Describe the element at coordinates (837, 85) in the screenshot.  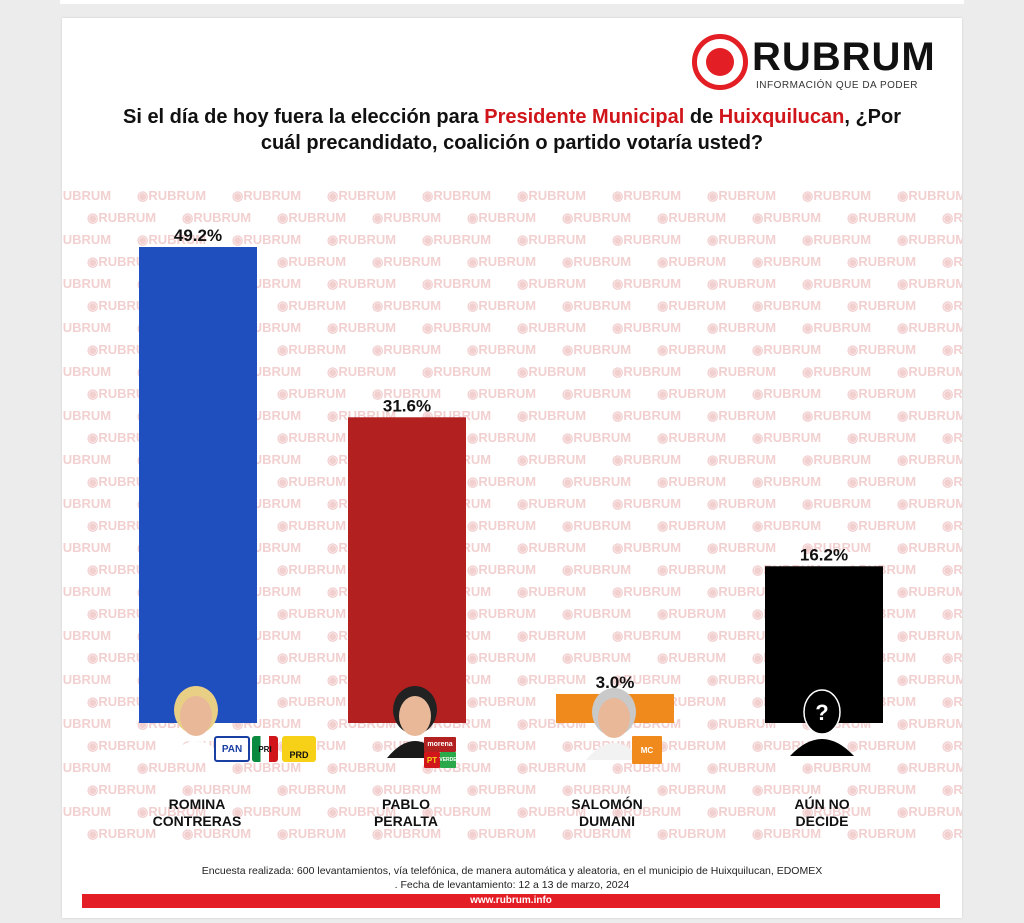
I see `logo-tagline: INFORMACIÓN QUE DA PODER` at that location.